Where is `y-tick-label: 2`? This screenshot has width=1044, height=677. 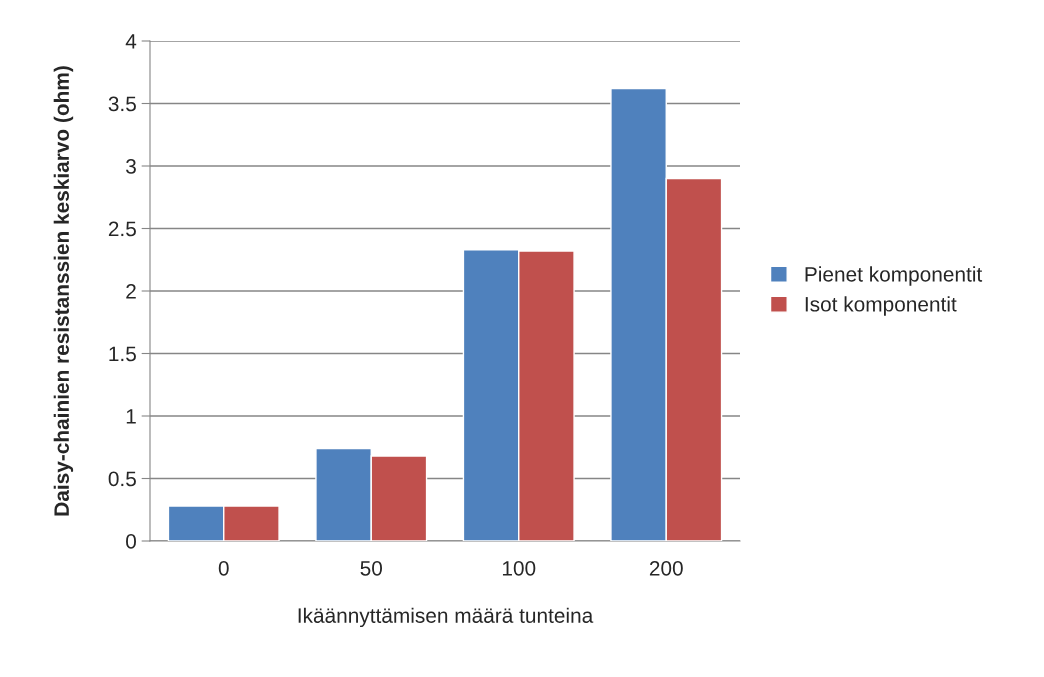
y-tick-label: 2 is located at coordinates (131, 291).